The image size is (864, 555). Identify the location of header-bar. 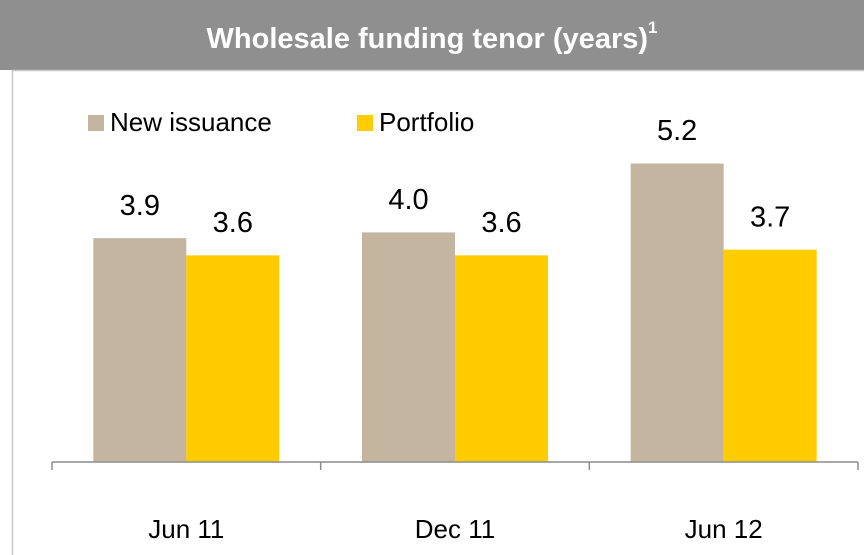
(432, 35).